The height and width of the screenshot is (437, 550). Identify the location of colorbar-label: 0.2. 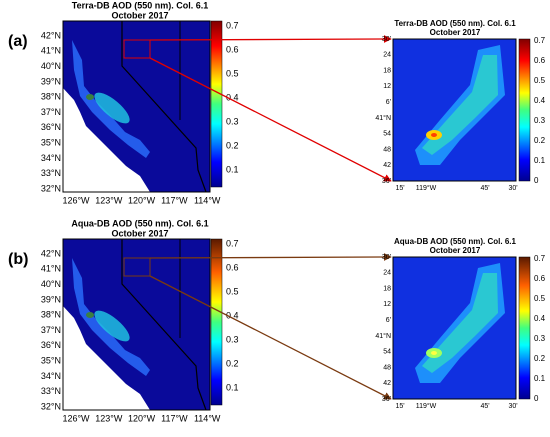
(232, 145).